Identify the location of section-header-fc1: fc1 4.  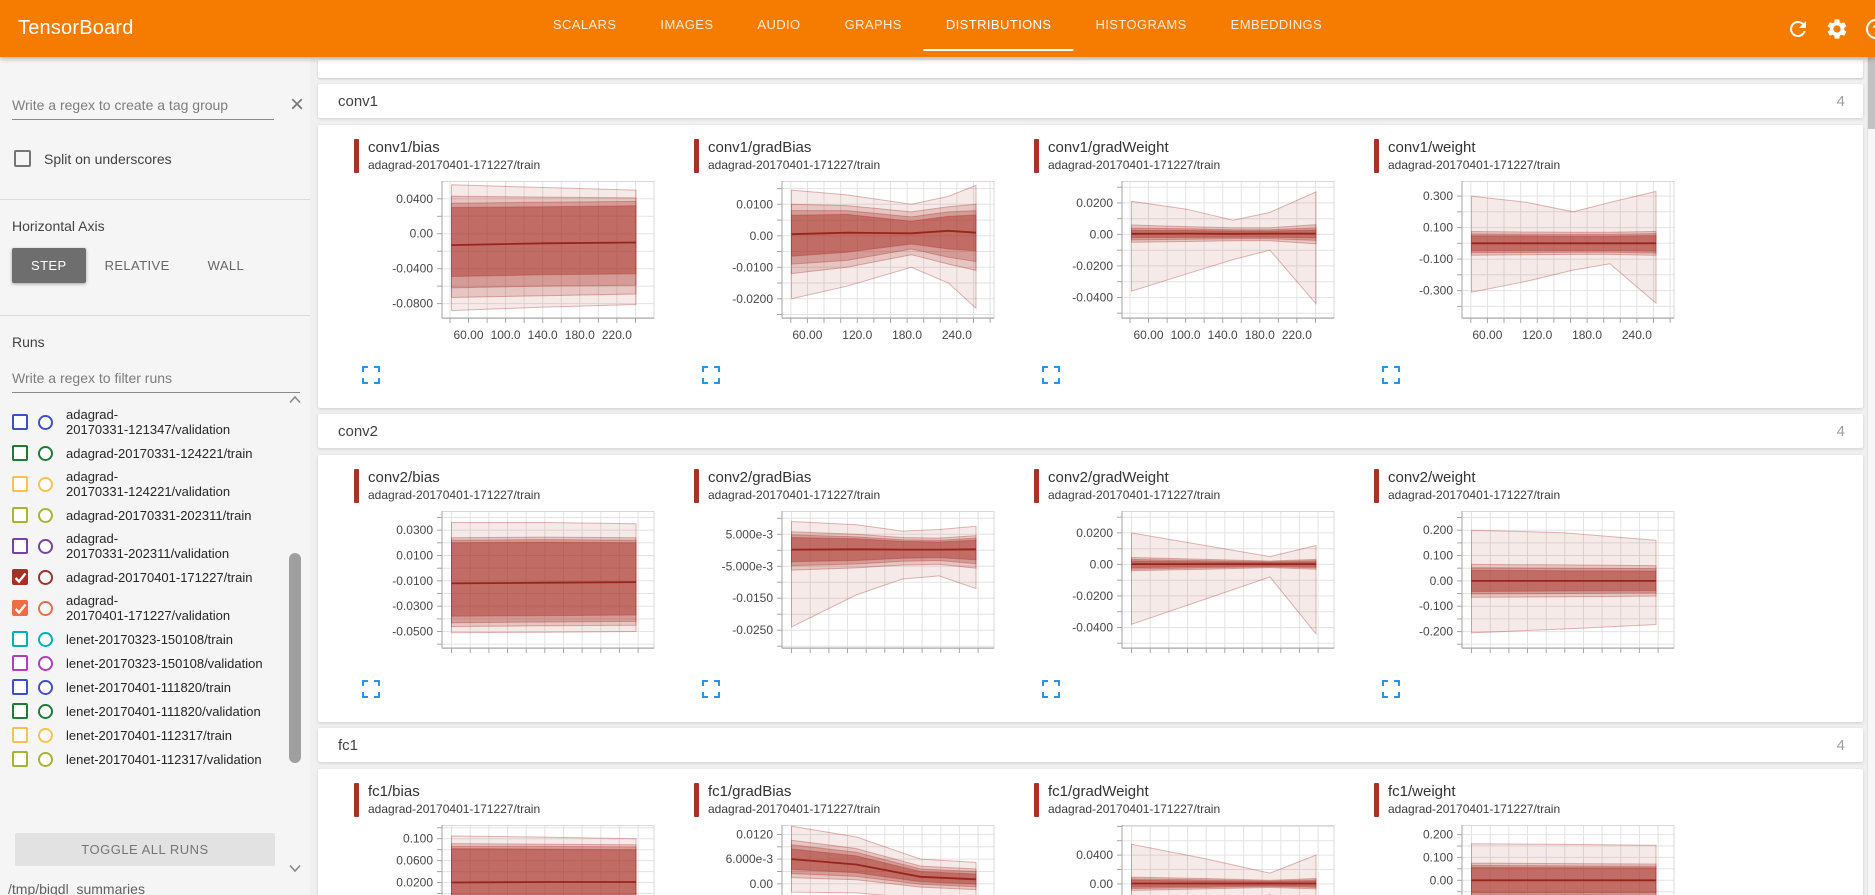
(1090, 745).